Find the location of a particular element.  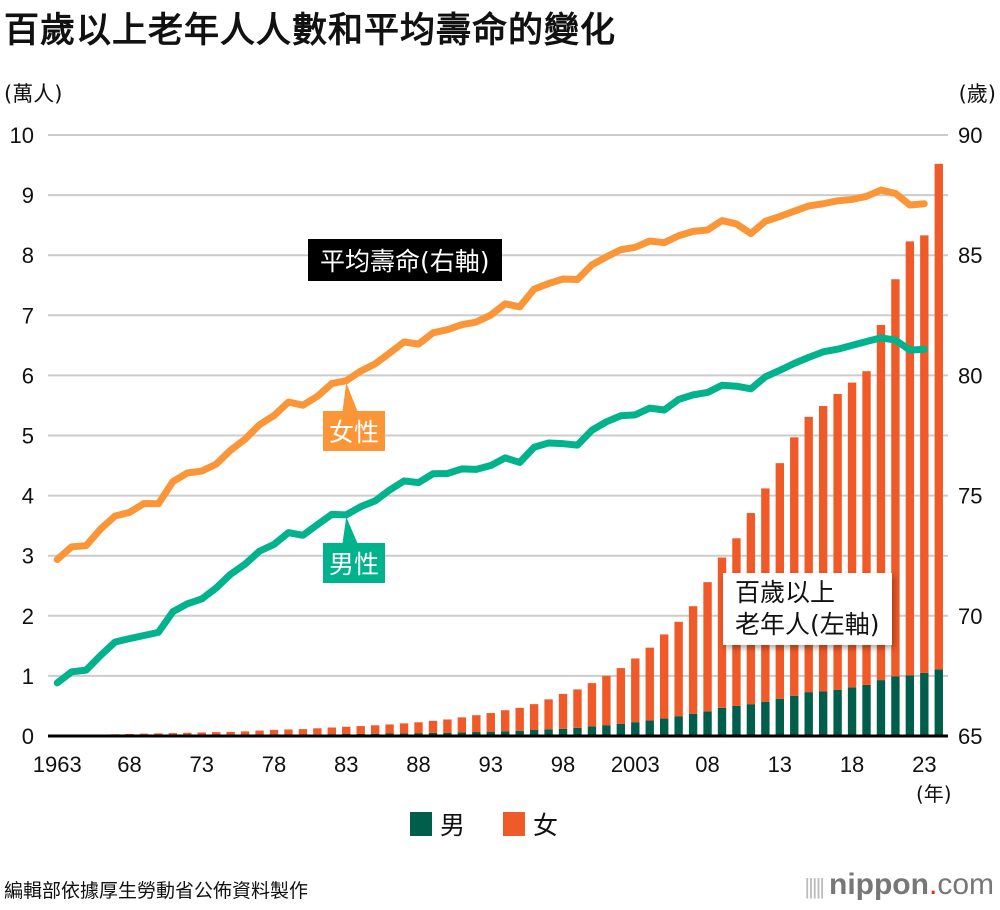

legend-item-female: 女 is located at coordinates (530, 824).